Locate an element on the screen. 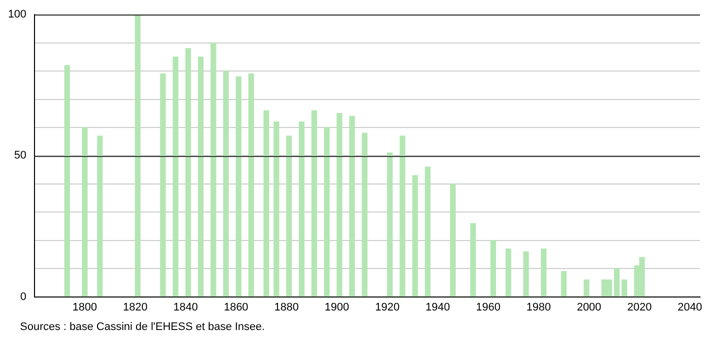 This screenshot has height=340, width=710. y-tick-label: 50 is located at coordinates (20, 156).